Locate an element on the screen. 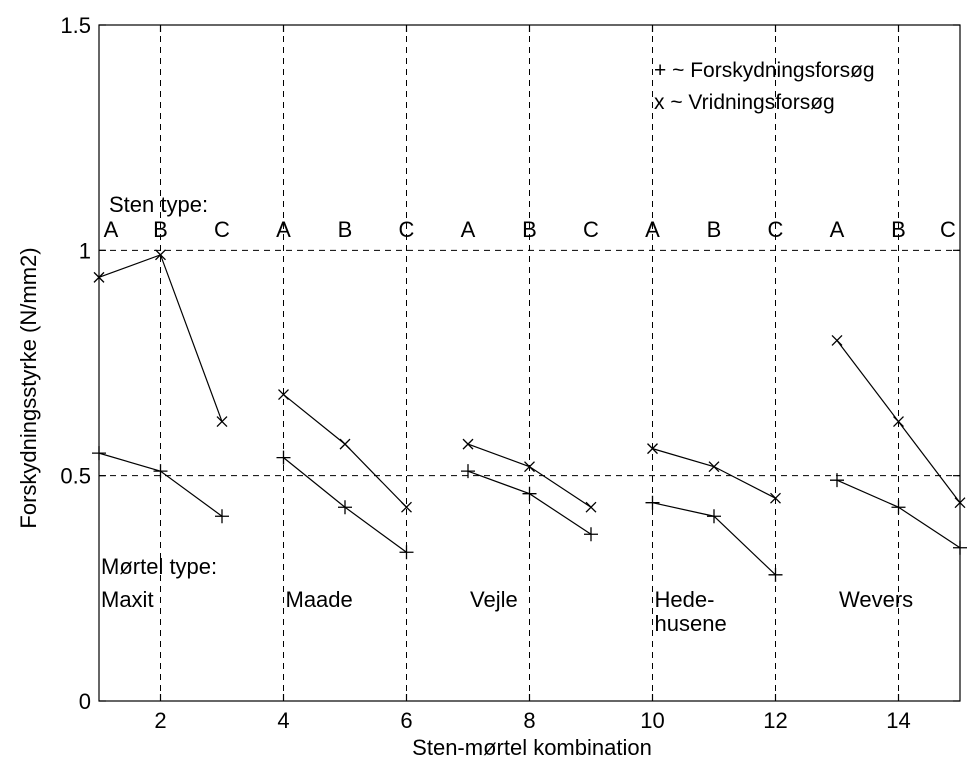 The image size is (973, 764). mortel-type-label: Hede- is located at coordinates (685, 599).